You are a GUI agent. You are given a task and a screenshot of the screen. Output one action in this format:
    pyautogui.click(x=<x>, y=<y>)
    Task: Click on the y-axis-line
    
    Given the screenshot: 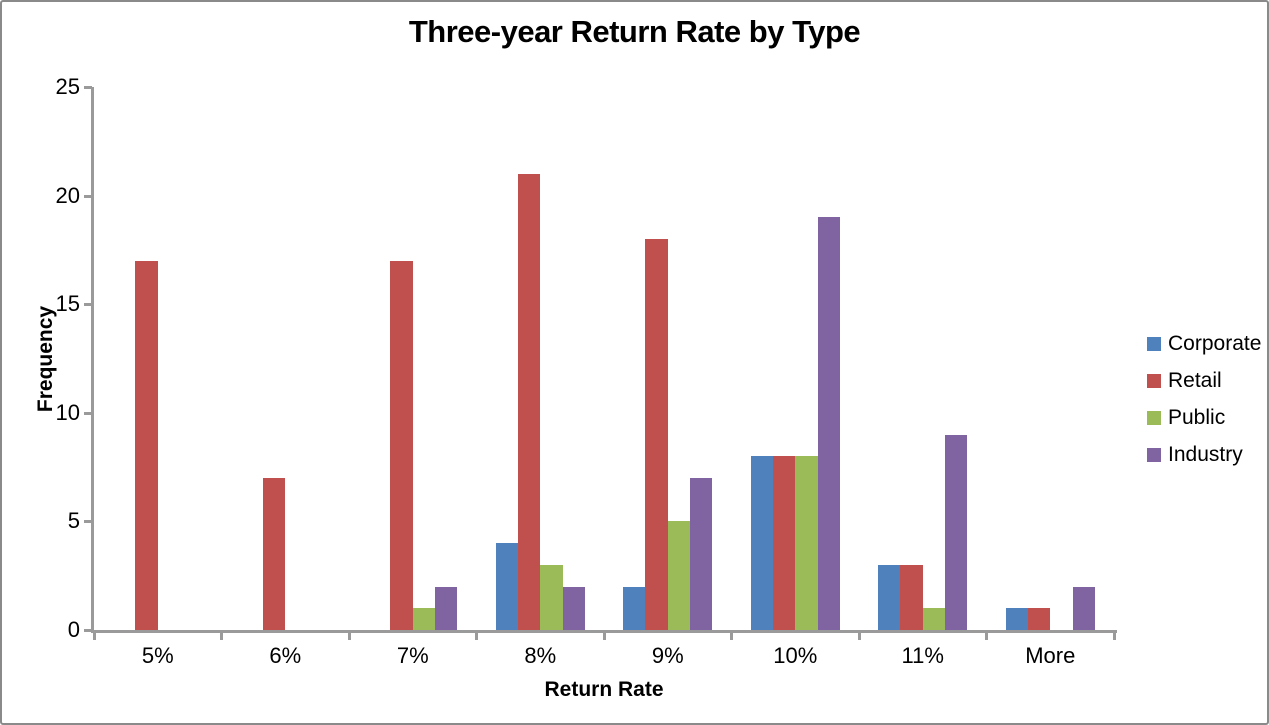 What is the action you would take?
    pyautogui.click(x=92, y=360)
    